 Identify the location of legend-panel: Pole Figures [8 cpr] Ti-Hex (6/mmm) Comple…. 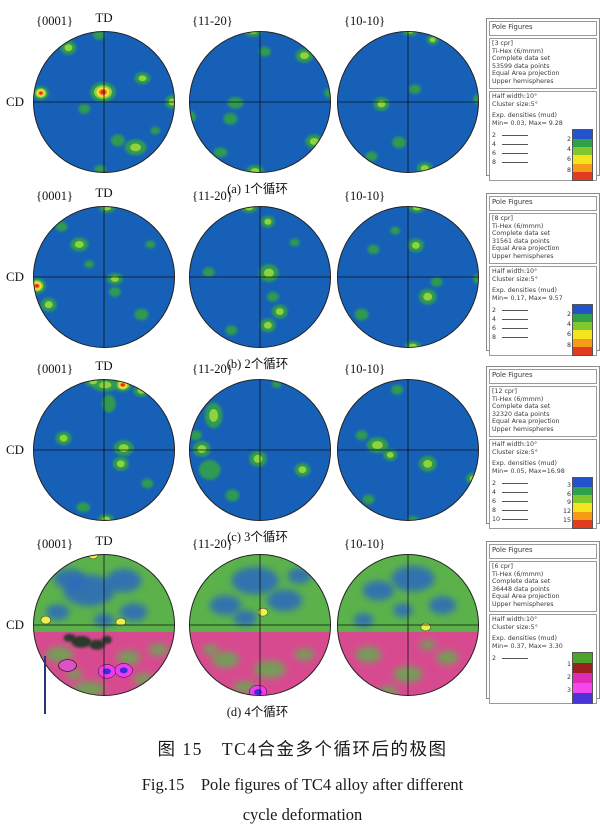
(543, 275).